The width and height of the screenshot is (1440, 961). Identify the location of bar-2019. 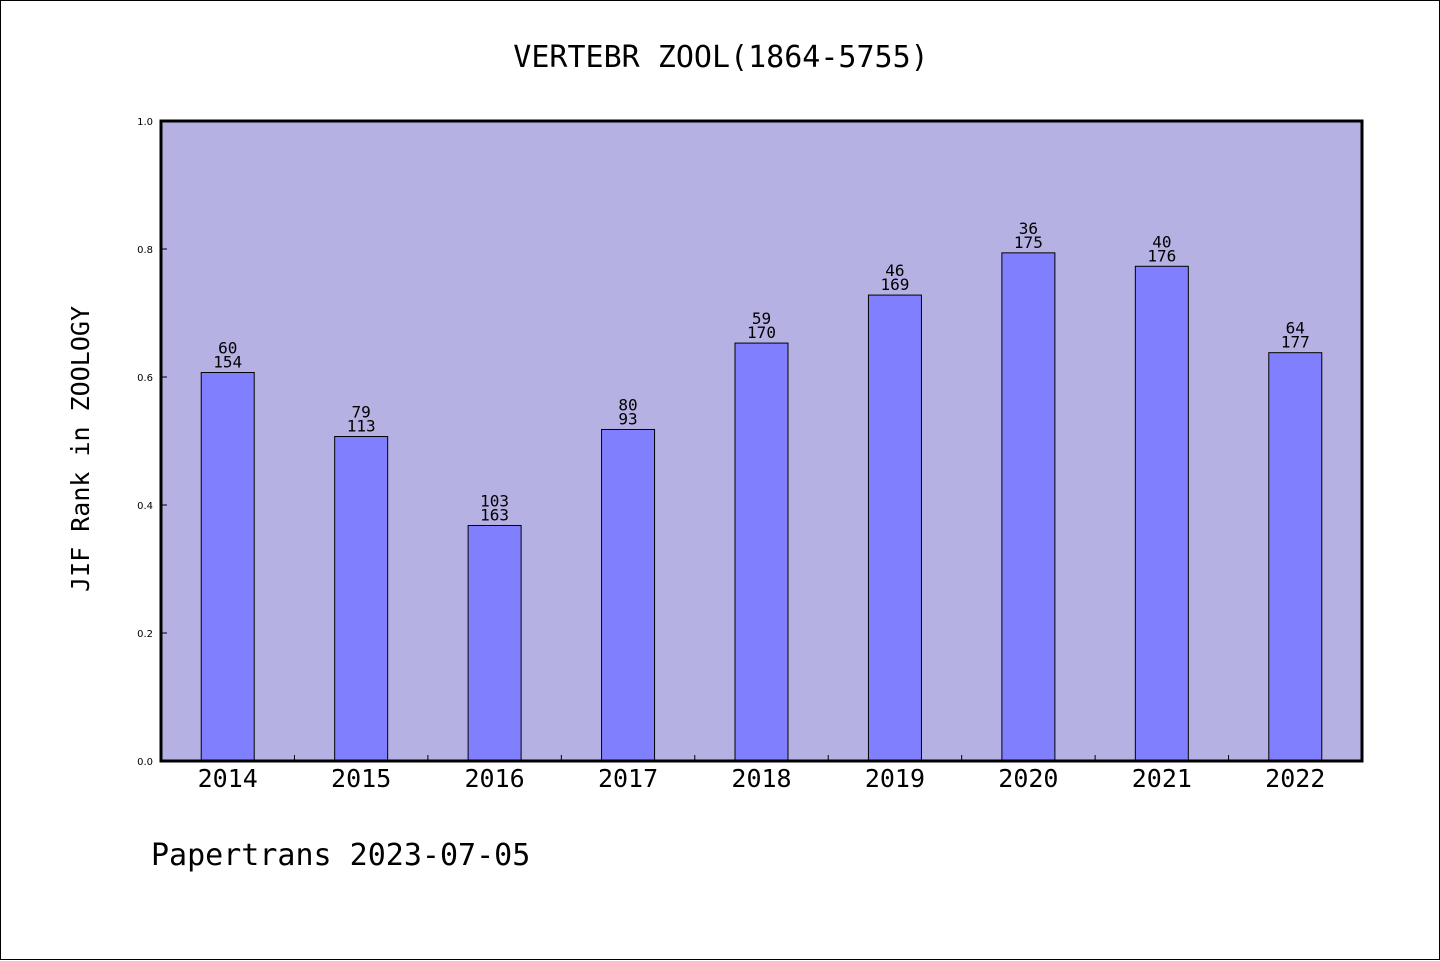
(894, 528).